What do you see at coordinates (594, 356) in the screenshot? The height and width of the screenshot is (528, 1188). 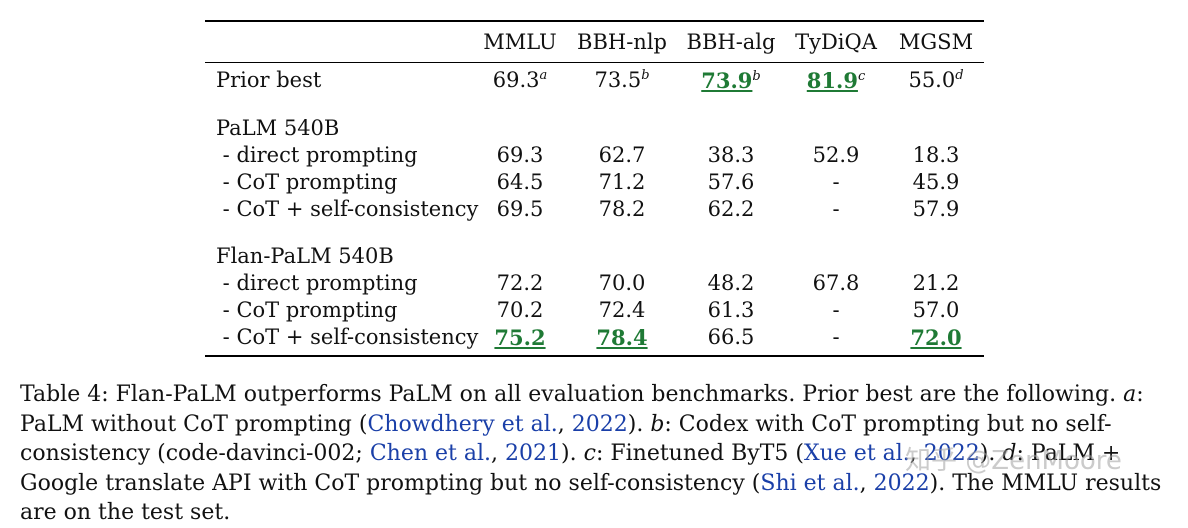 I see `table-bottom-rule` at bounding box center [594, 356].